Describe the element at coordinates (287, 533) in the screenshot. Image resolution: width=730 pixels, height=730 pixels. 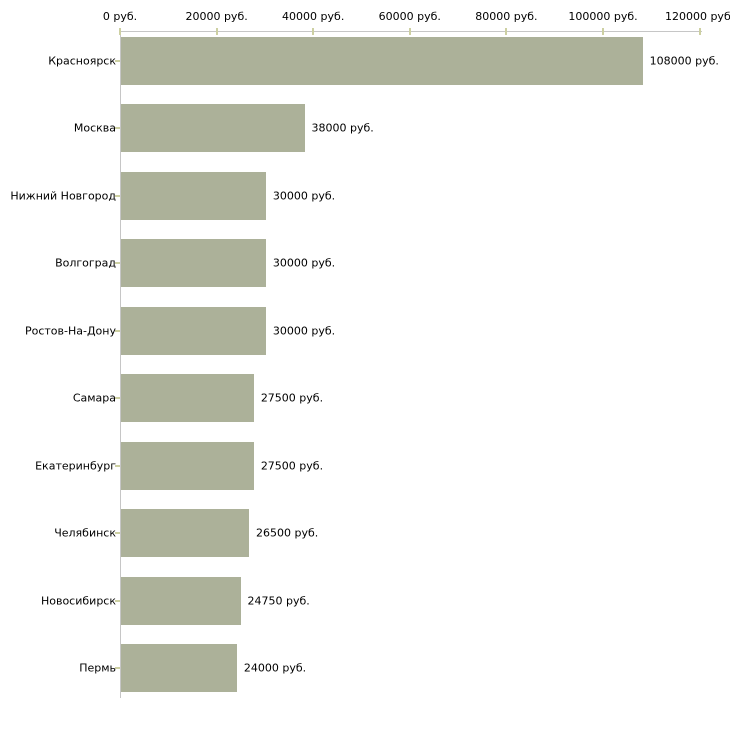
I see `value-label: 26500 руб.` at that location.